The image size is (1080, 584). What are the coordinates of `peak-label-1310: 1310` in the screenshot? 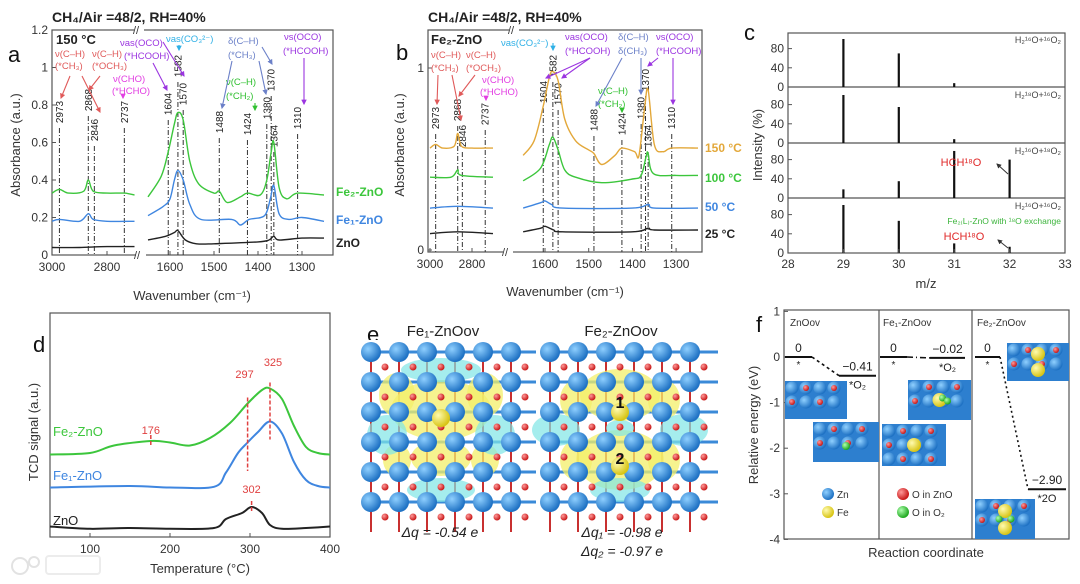 It's located at (672, 117).